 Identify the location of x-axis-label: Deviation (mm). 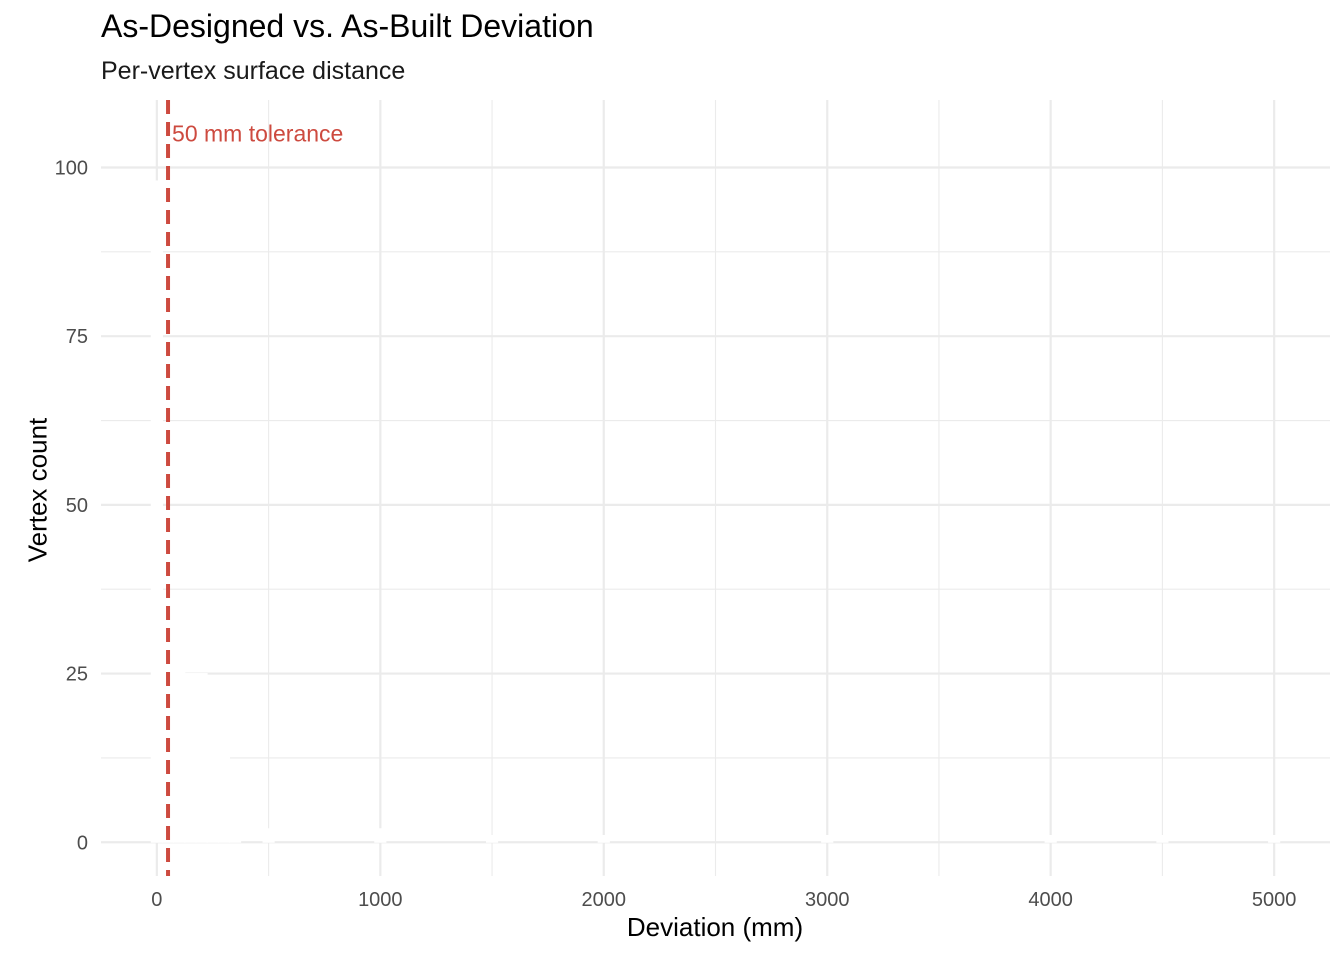
(715, 927).